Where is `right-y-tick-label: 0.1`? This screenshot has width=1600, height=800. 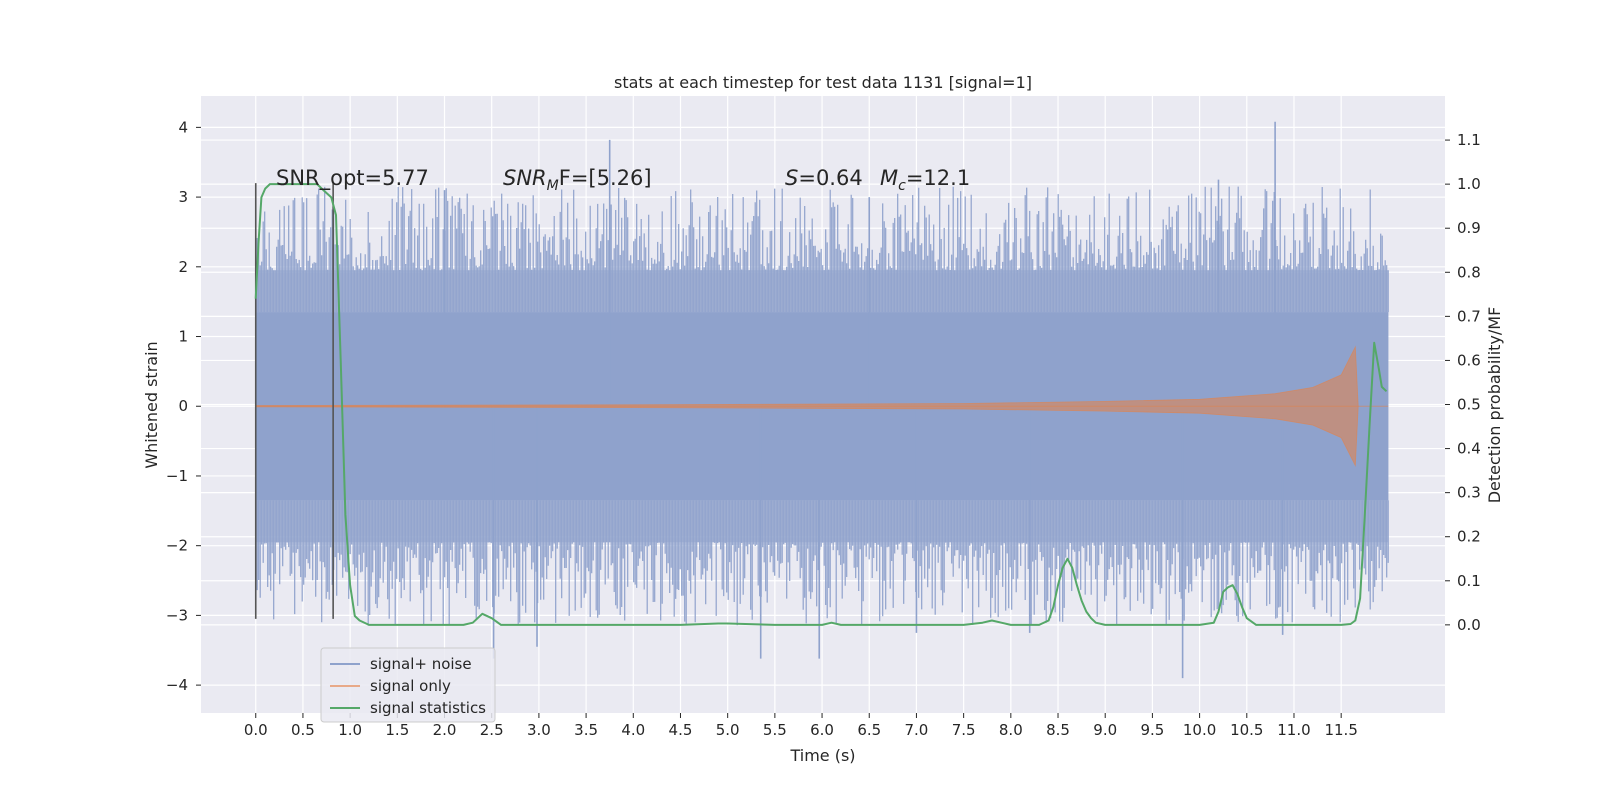
right-y-tick-label: 0.1 is located at coordinates (1469, 581).